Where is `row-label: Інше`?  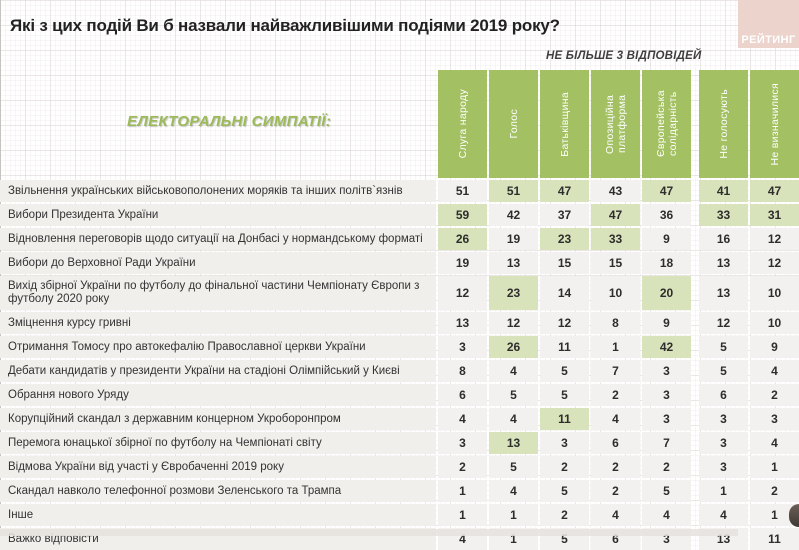 row-label: Інше is located at coordinates (218, 515).